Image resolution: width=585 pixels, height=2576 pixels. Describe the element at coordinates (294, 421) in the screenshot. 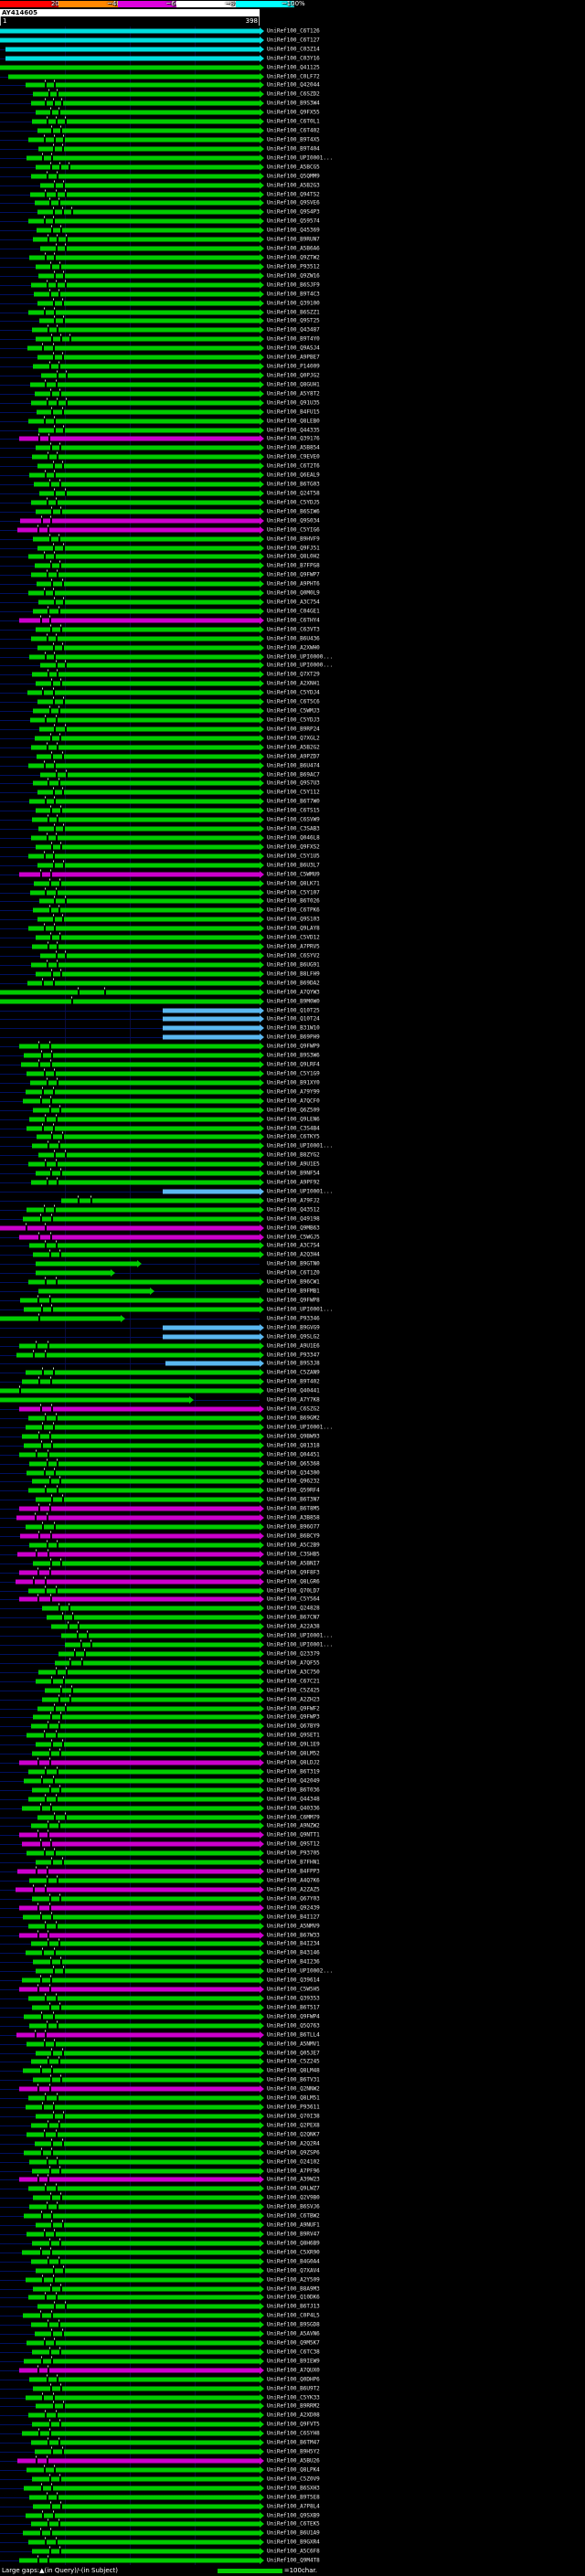

I see `hit-label: UniRef100_Q8LEB0` at that location.